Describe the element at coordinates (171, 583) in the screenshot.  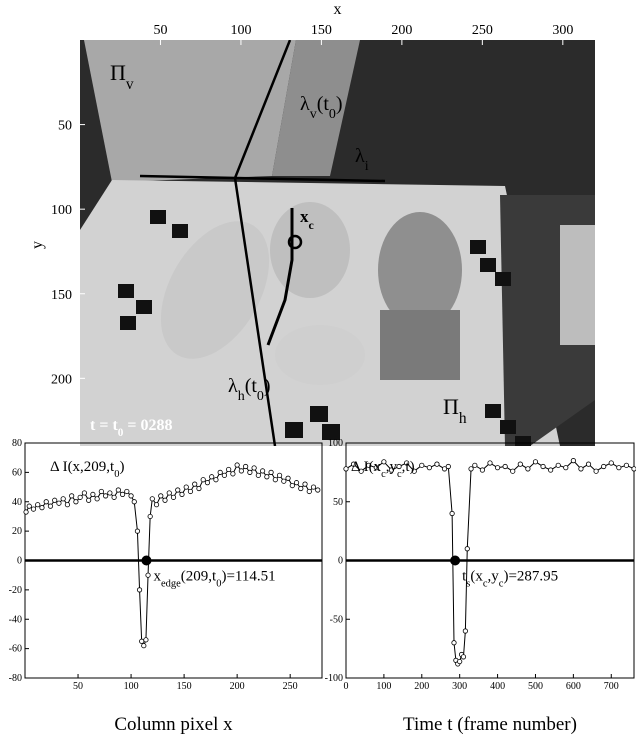
I see `text-part: edge` at that location.